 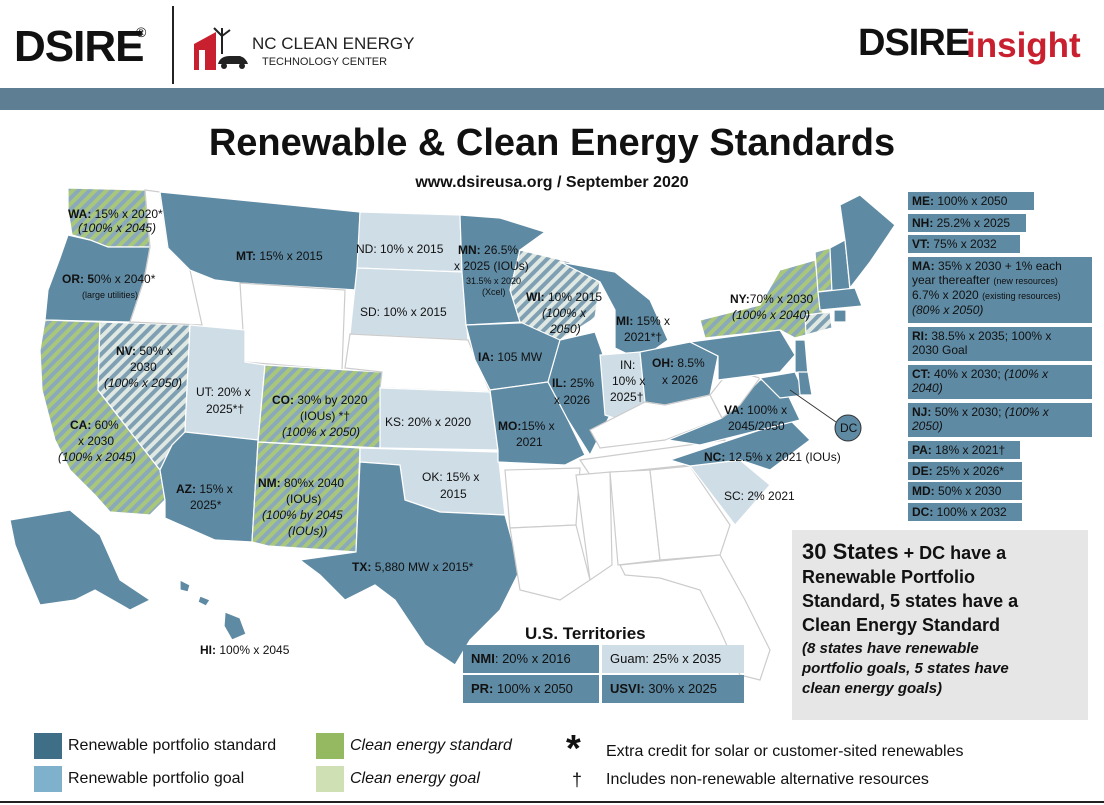 I want to click on label-il: IL: 25%, so click(x=573, y=383).